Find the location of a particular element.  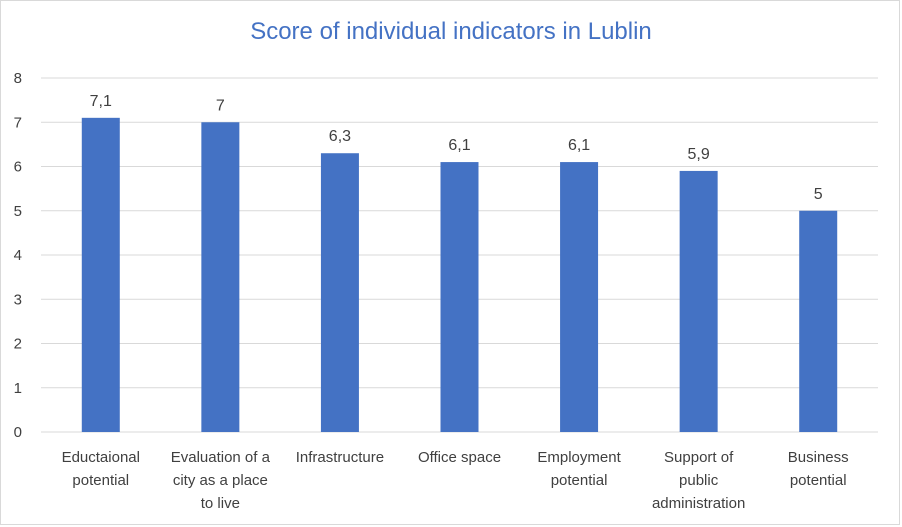

category-label: Evaluation of a city as a place to live is located at coordinates (221, 480).